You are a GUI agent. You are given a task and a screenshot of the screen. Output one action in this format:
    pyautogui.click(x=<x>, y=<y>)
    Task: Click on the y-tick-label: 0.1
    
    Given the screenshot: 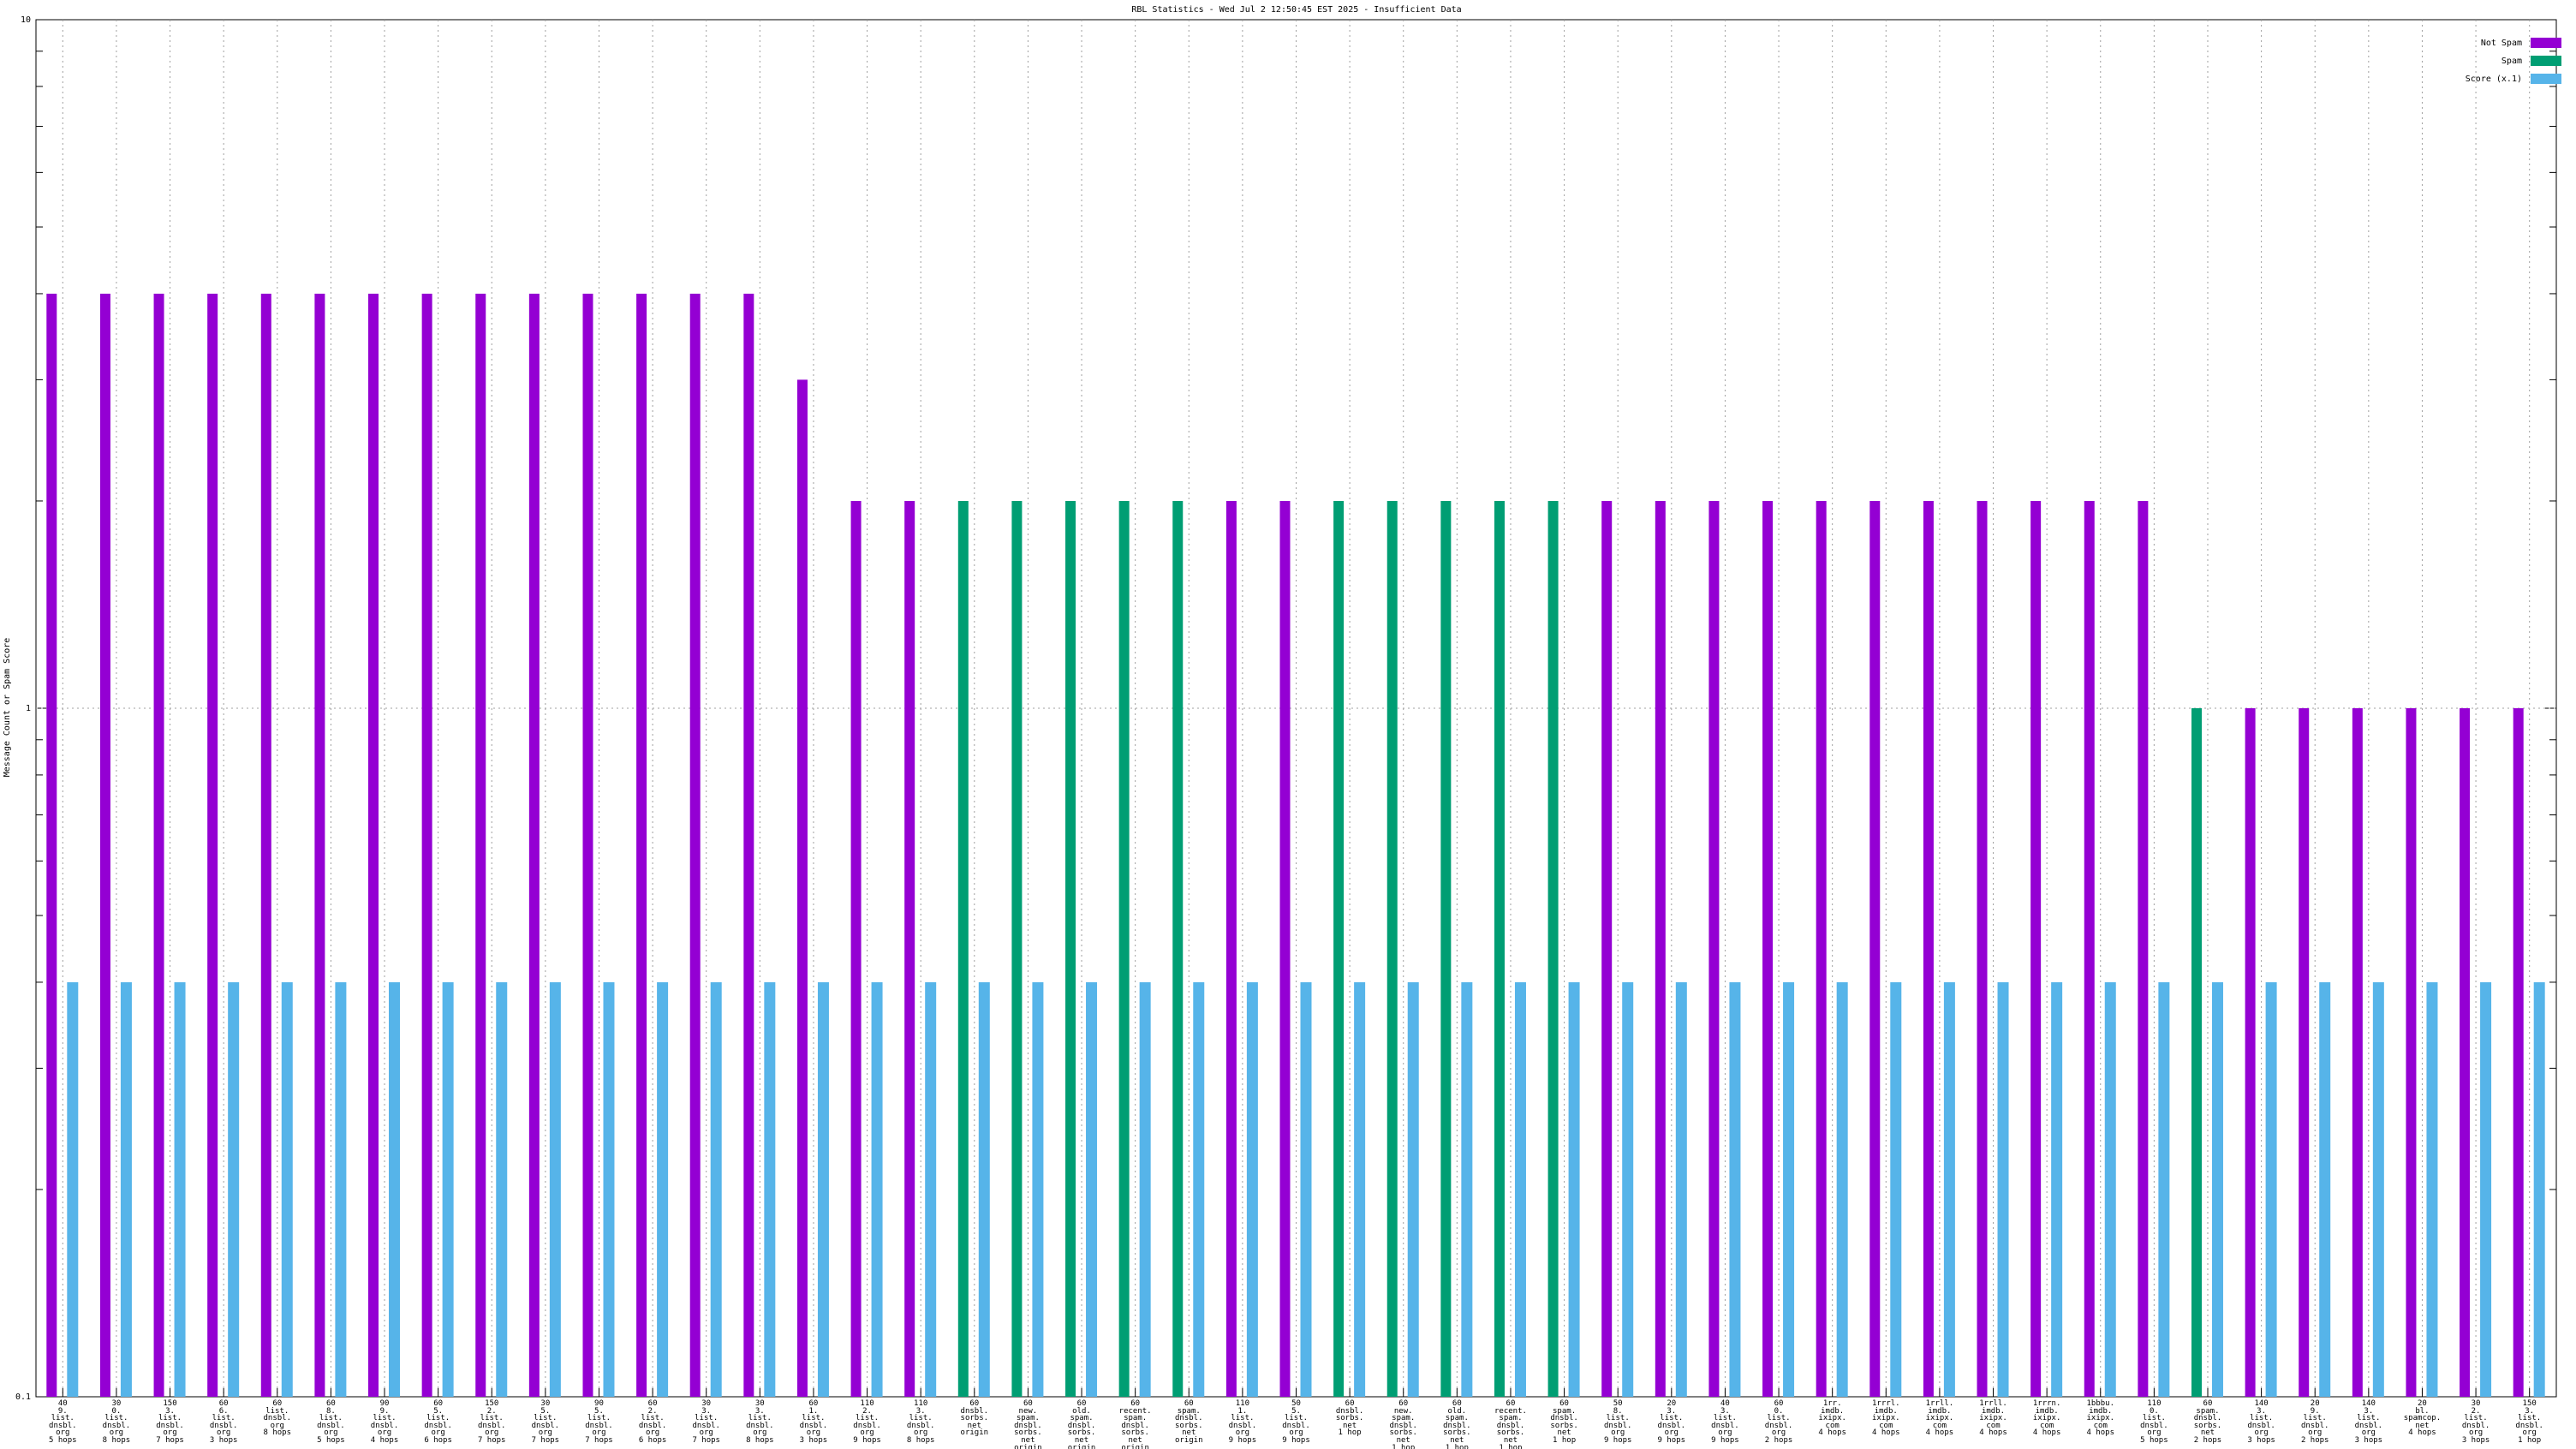 What is the action you would take?
    pyautogui.click(x=23, y=1397)
    